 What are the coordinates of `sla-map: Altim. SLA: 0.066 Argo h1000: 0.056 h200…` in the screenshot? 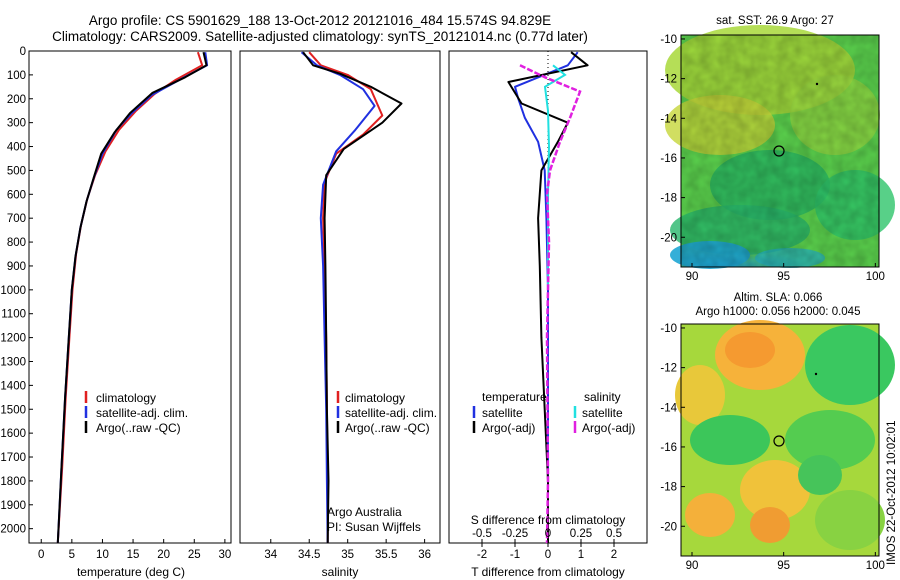 It's located at (777, 432).